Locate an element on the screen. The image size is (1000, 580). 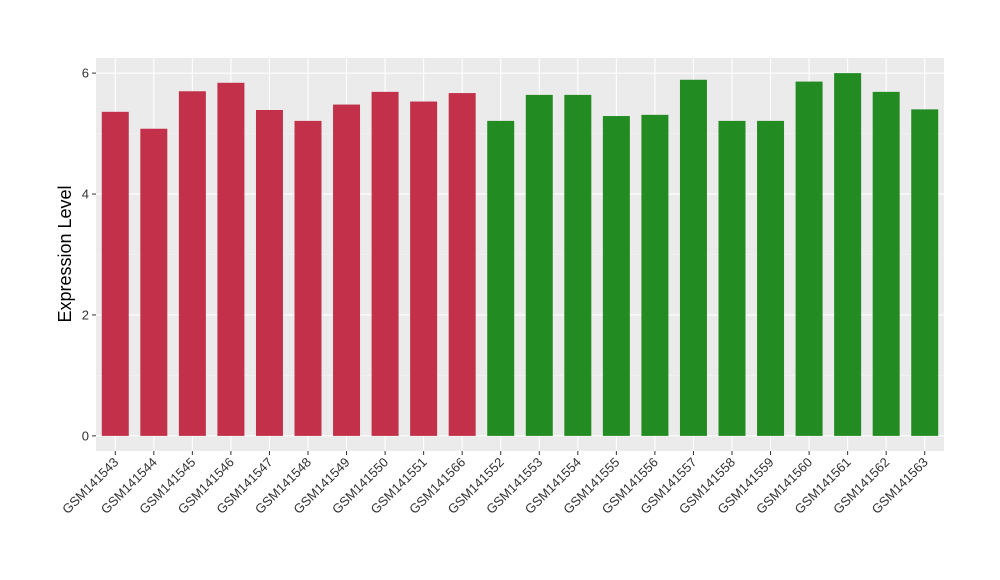
bar-GSM141549 is located at coordinates (347, 270).